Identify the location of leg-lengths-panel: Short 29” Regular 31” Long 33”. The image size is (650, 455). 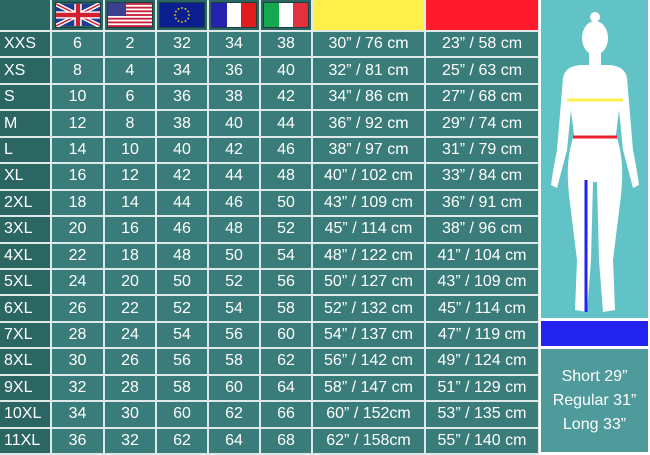
(594, 400).